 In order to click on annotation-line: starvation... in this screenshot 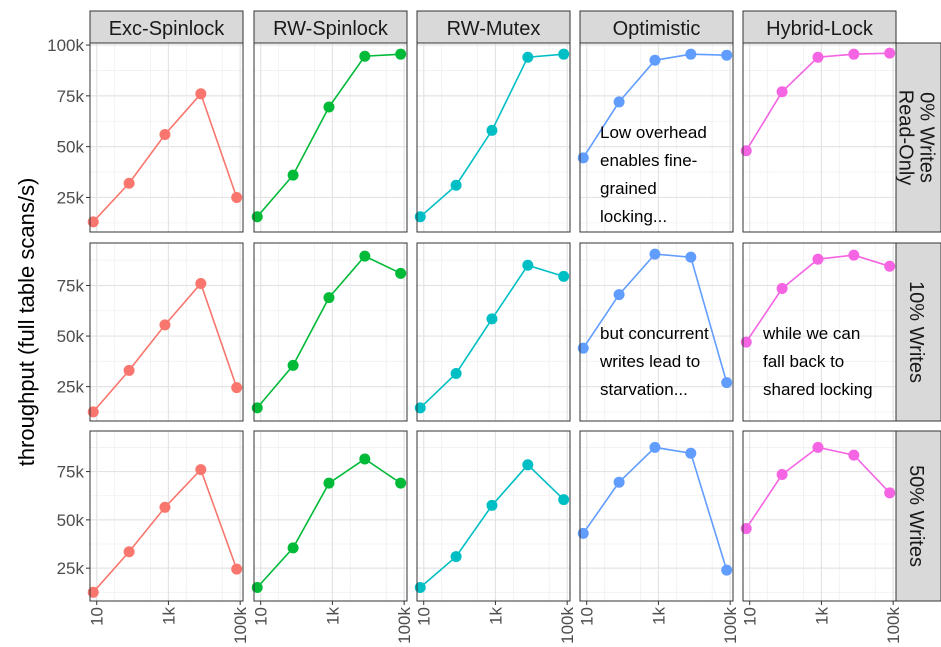, I will do `click(644, 389)`.